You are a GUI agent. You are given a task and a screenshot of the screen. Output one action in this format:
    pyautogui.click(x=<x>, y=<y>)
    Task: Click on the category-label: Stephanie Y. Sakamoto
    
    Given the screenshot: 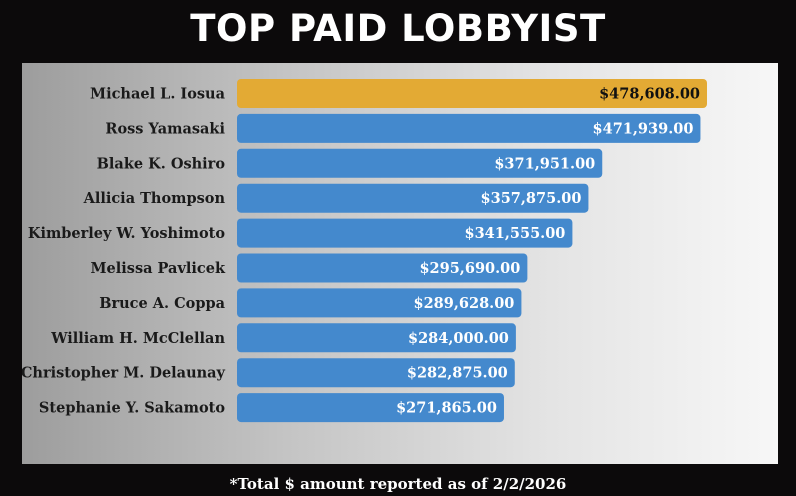 What is the action you would take?
    pyautogui.click(x=132, y=408)
    